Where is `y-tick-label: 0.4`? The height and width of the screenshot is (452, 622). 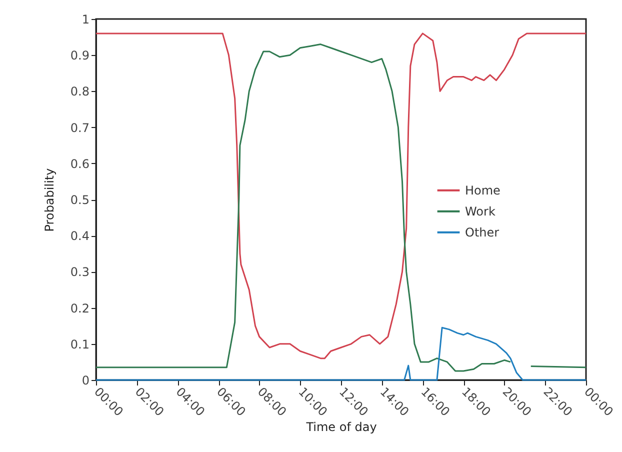
y-tick-label: 0.4 is located at coordinates (80, 236).